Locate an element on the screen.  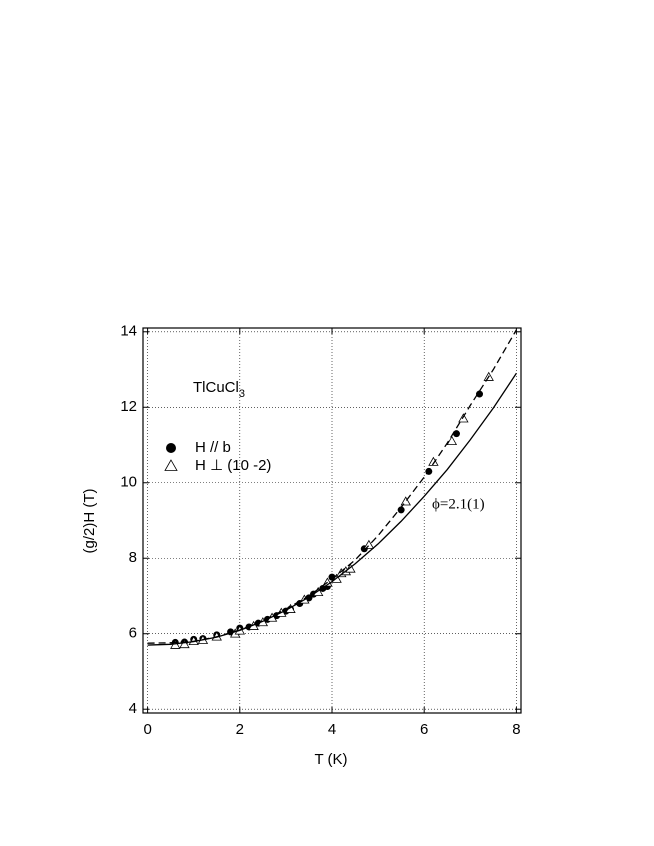
y-axis-label: (g/2)H (T) is located at coordinates (89, 521).